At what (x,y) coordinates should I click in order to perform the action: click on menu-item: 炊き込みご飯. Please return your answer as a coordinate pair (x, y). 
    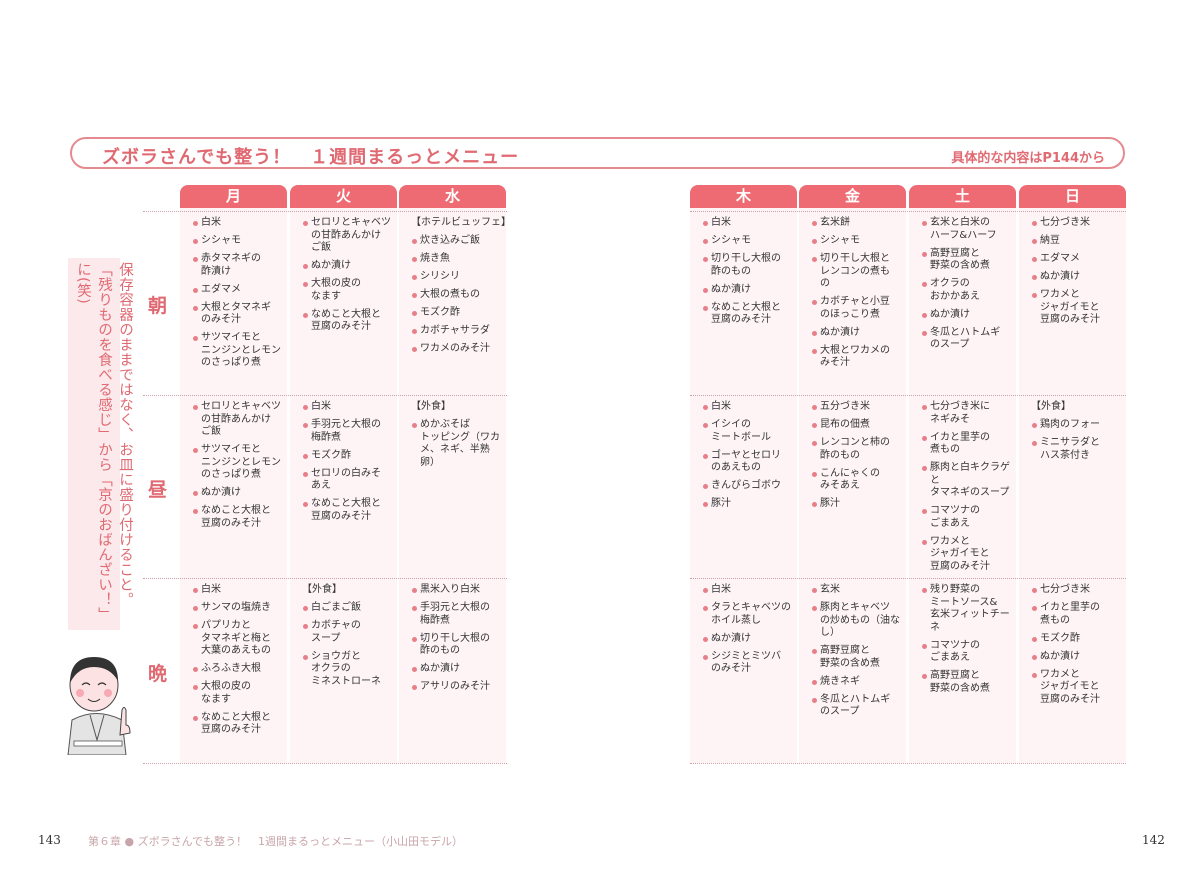
    Looking at the image, I should click on (458, 241).